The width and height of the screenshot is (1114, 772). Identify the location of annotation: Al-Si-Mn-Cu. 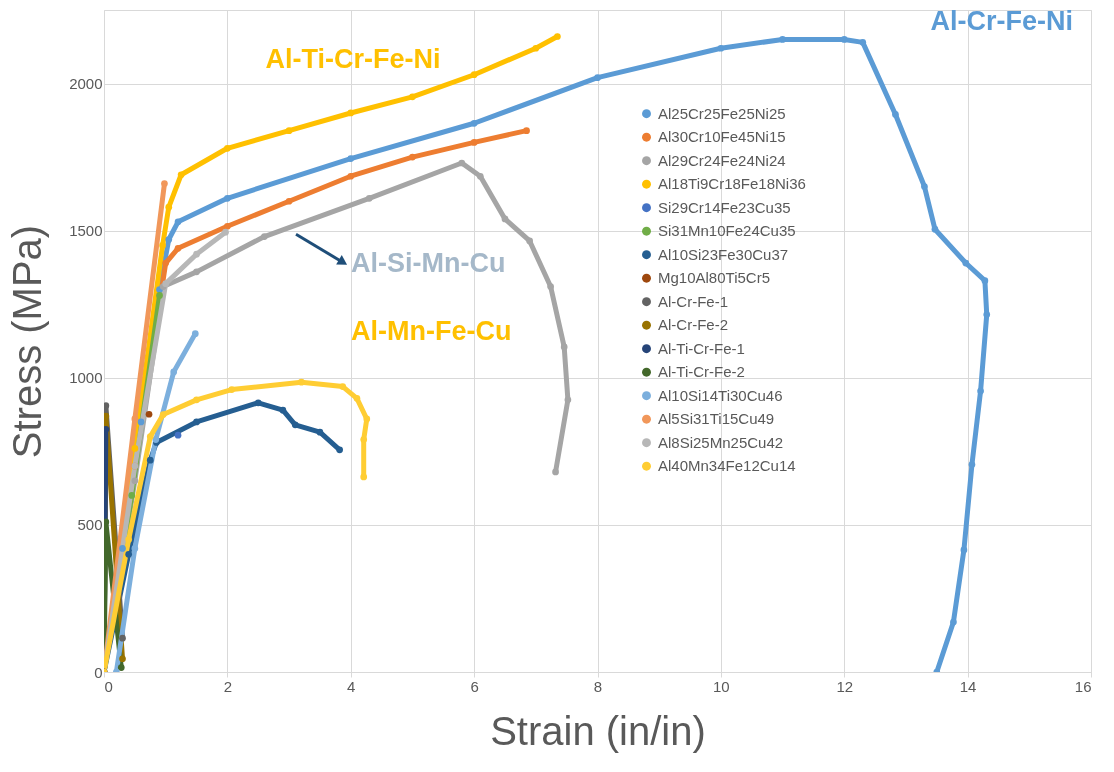
(428, 263).